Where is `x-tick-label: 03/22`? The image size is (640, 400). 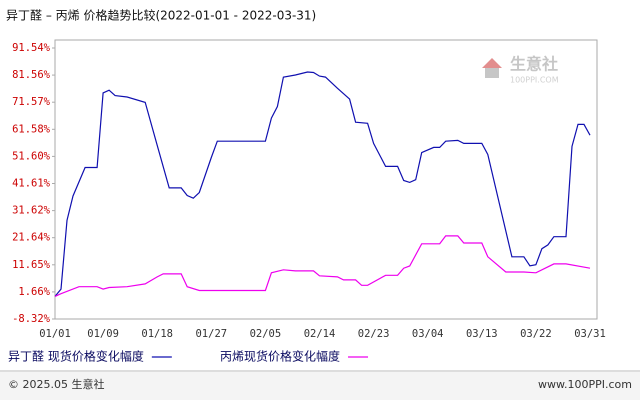 x-tick-label: 03/22 is located at coordinates (536, 334).